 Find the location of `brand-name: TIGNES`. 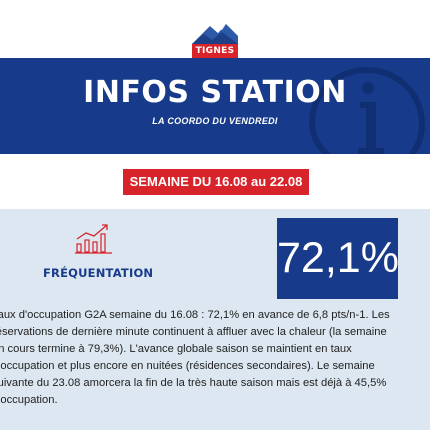

brand-name: TIGNES is located at coordinates (215, 51).